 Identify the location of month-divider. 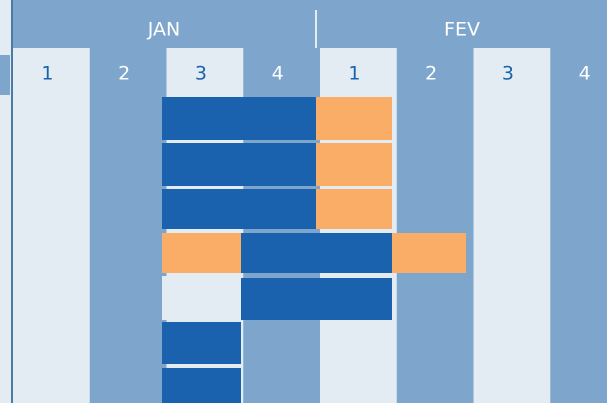
(316, 29).